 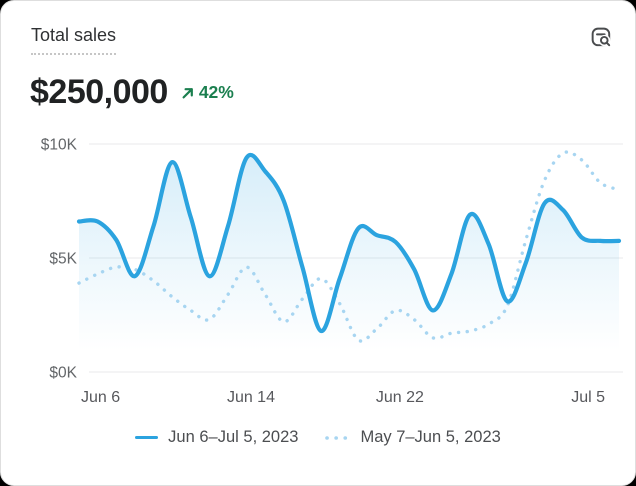 What do you see at coordinates (318, 437) in the screenshot?
I see `chart-legend: Jun 6–Jul 5, 2023 May 7–Jun 5, 2023` at bounding box center [318, 437].